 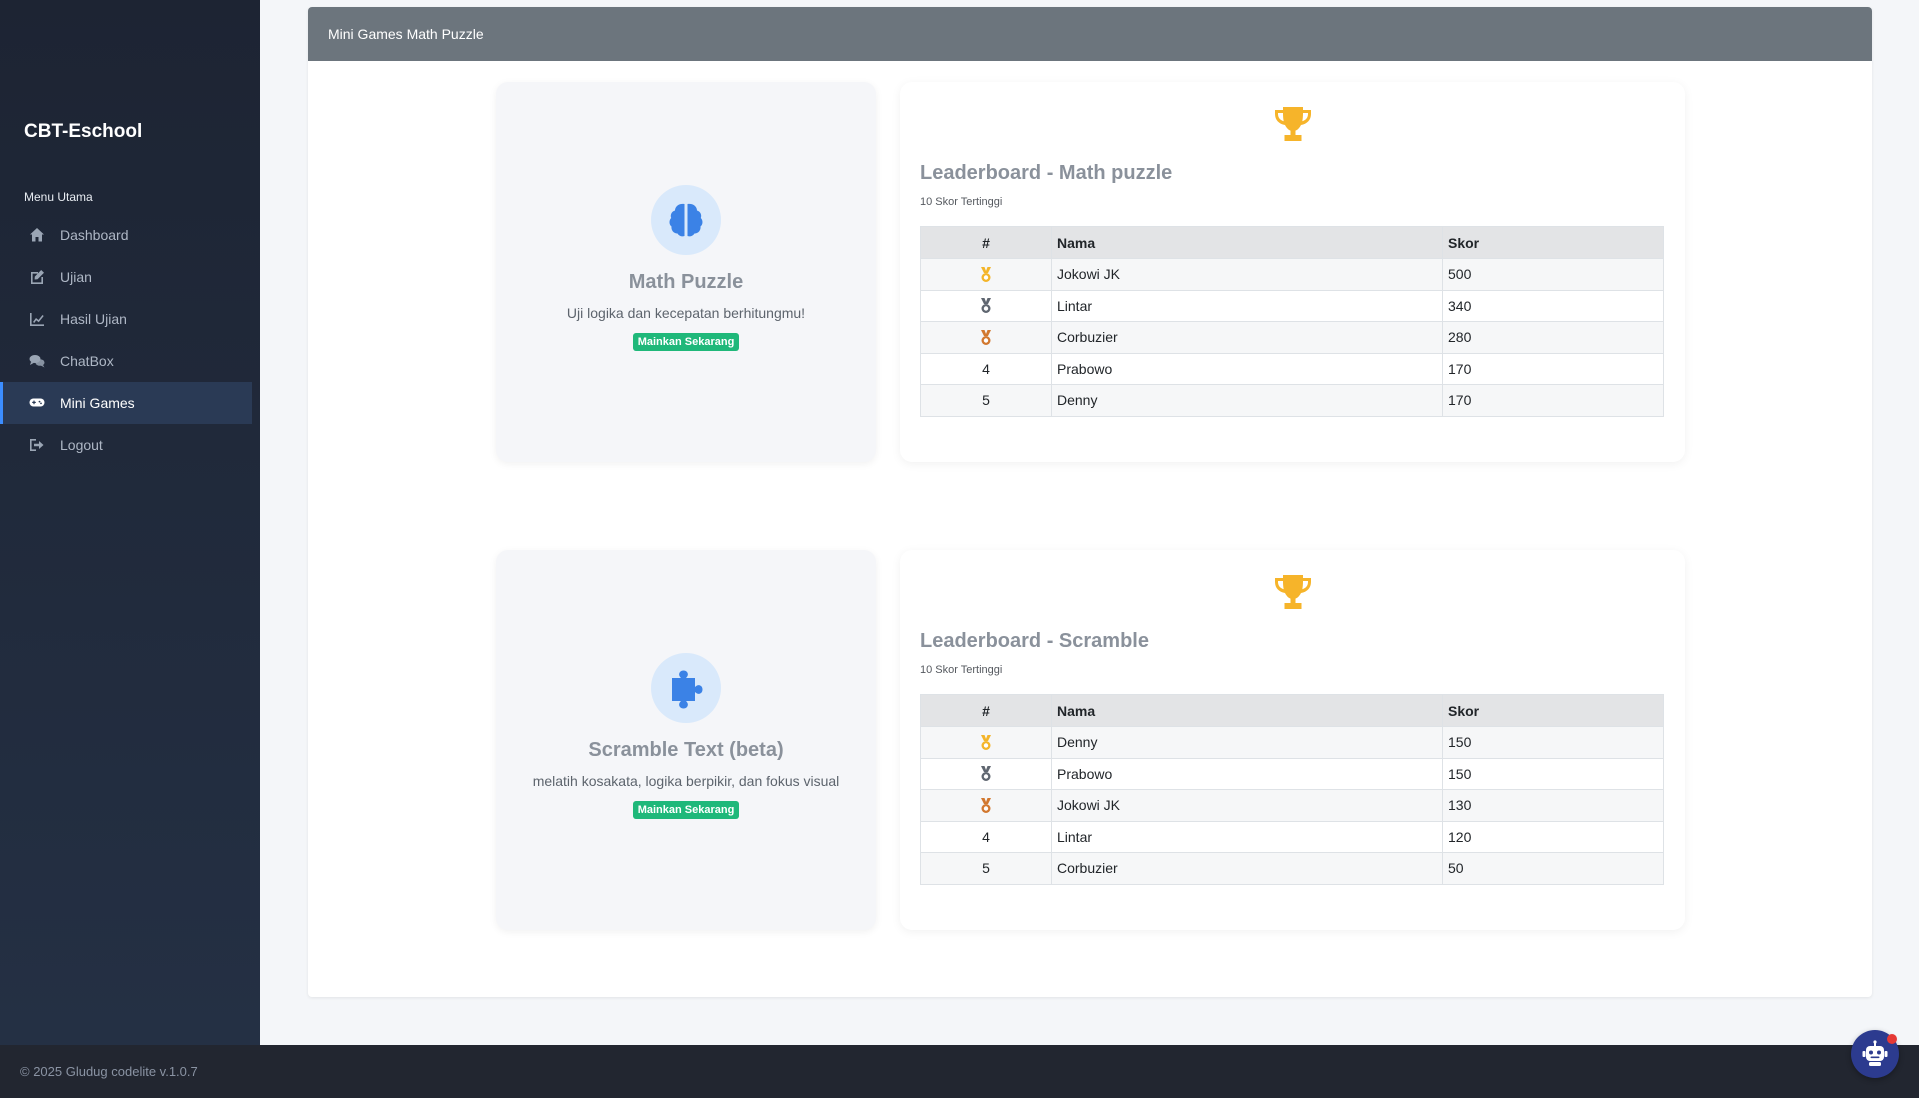 I want to click on sidebar-item-hasil-ujian: Hasil Ujian, so click(x=126, y=319).